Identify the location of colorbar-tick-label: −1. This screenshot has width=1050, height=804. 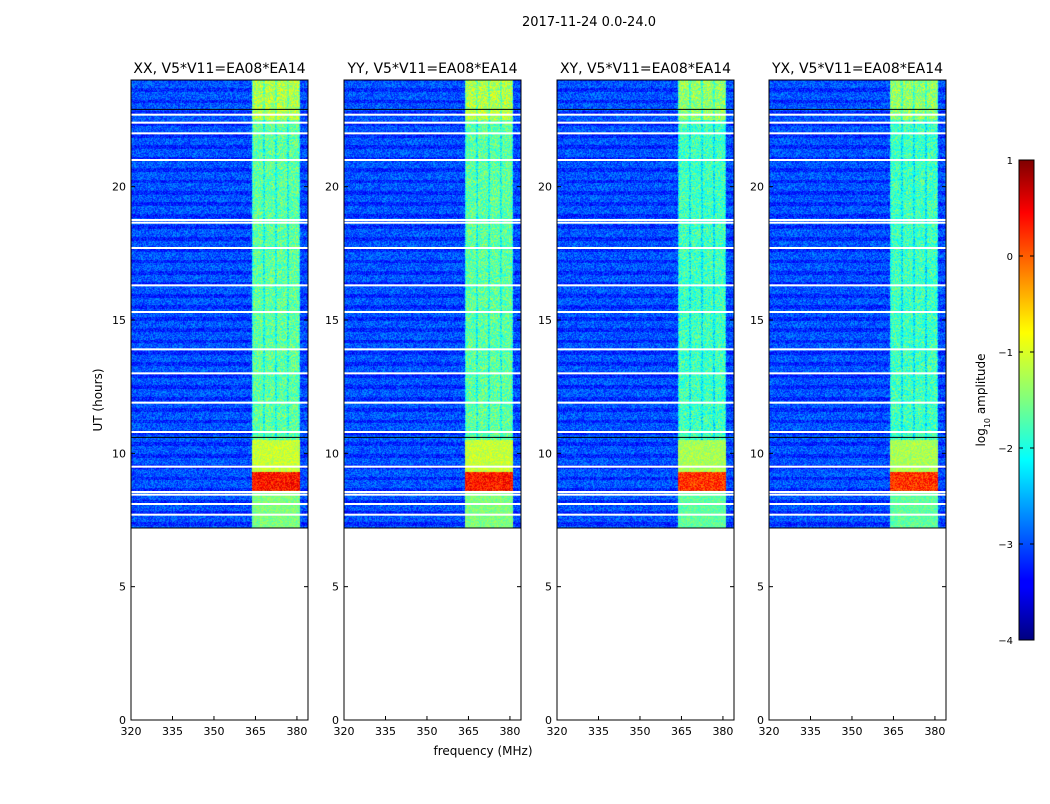
(1005, 353).